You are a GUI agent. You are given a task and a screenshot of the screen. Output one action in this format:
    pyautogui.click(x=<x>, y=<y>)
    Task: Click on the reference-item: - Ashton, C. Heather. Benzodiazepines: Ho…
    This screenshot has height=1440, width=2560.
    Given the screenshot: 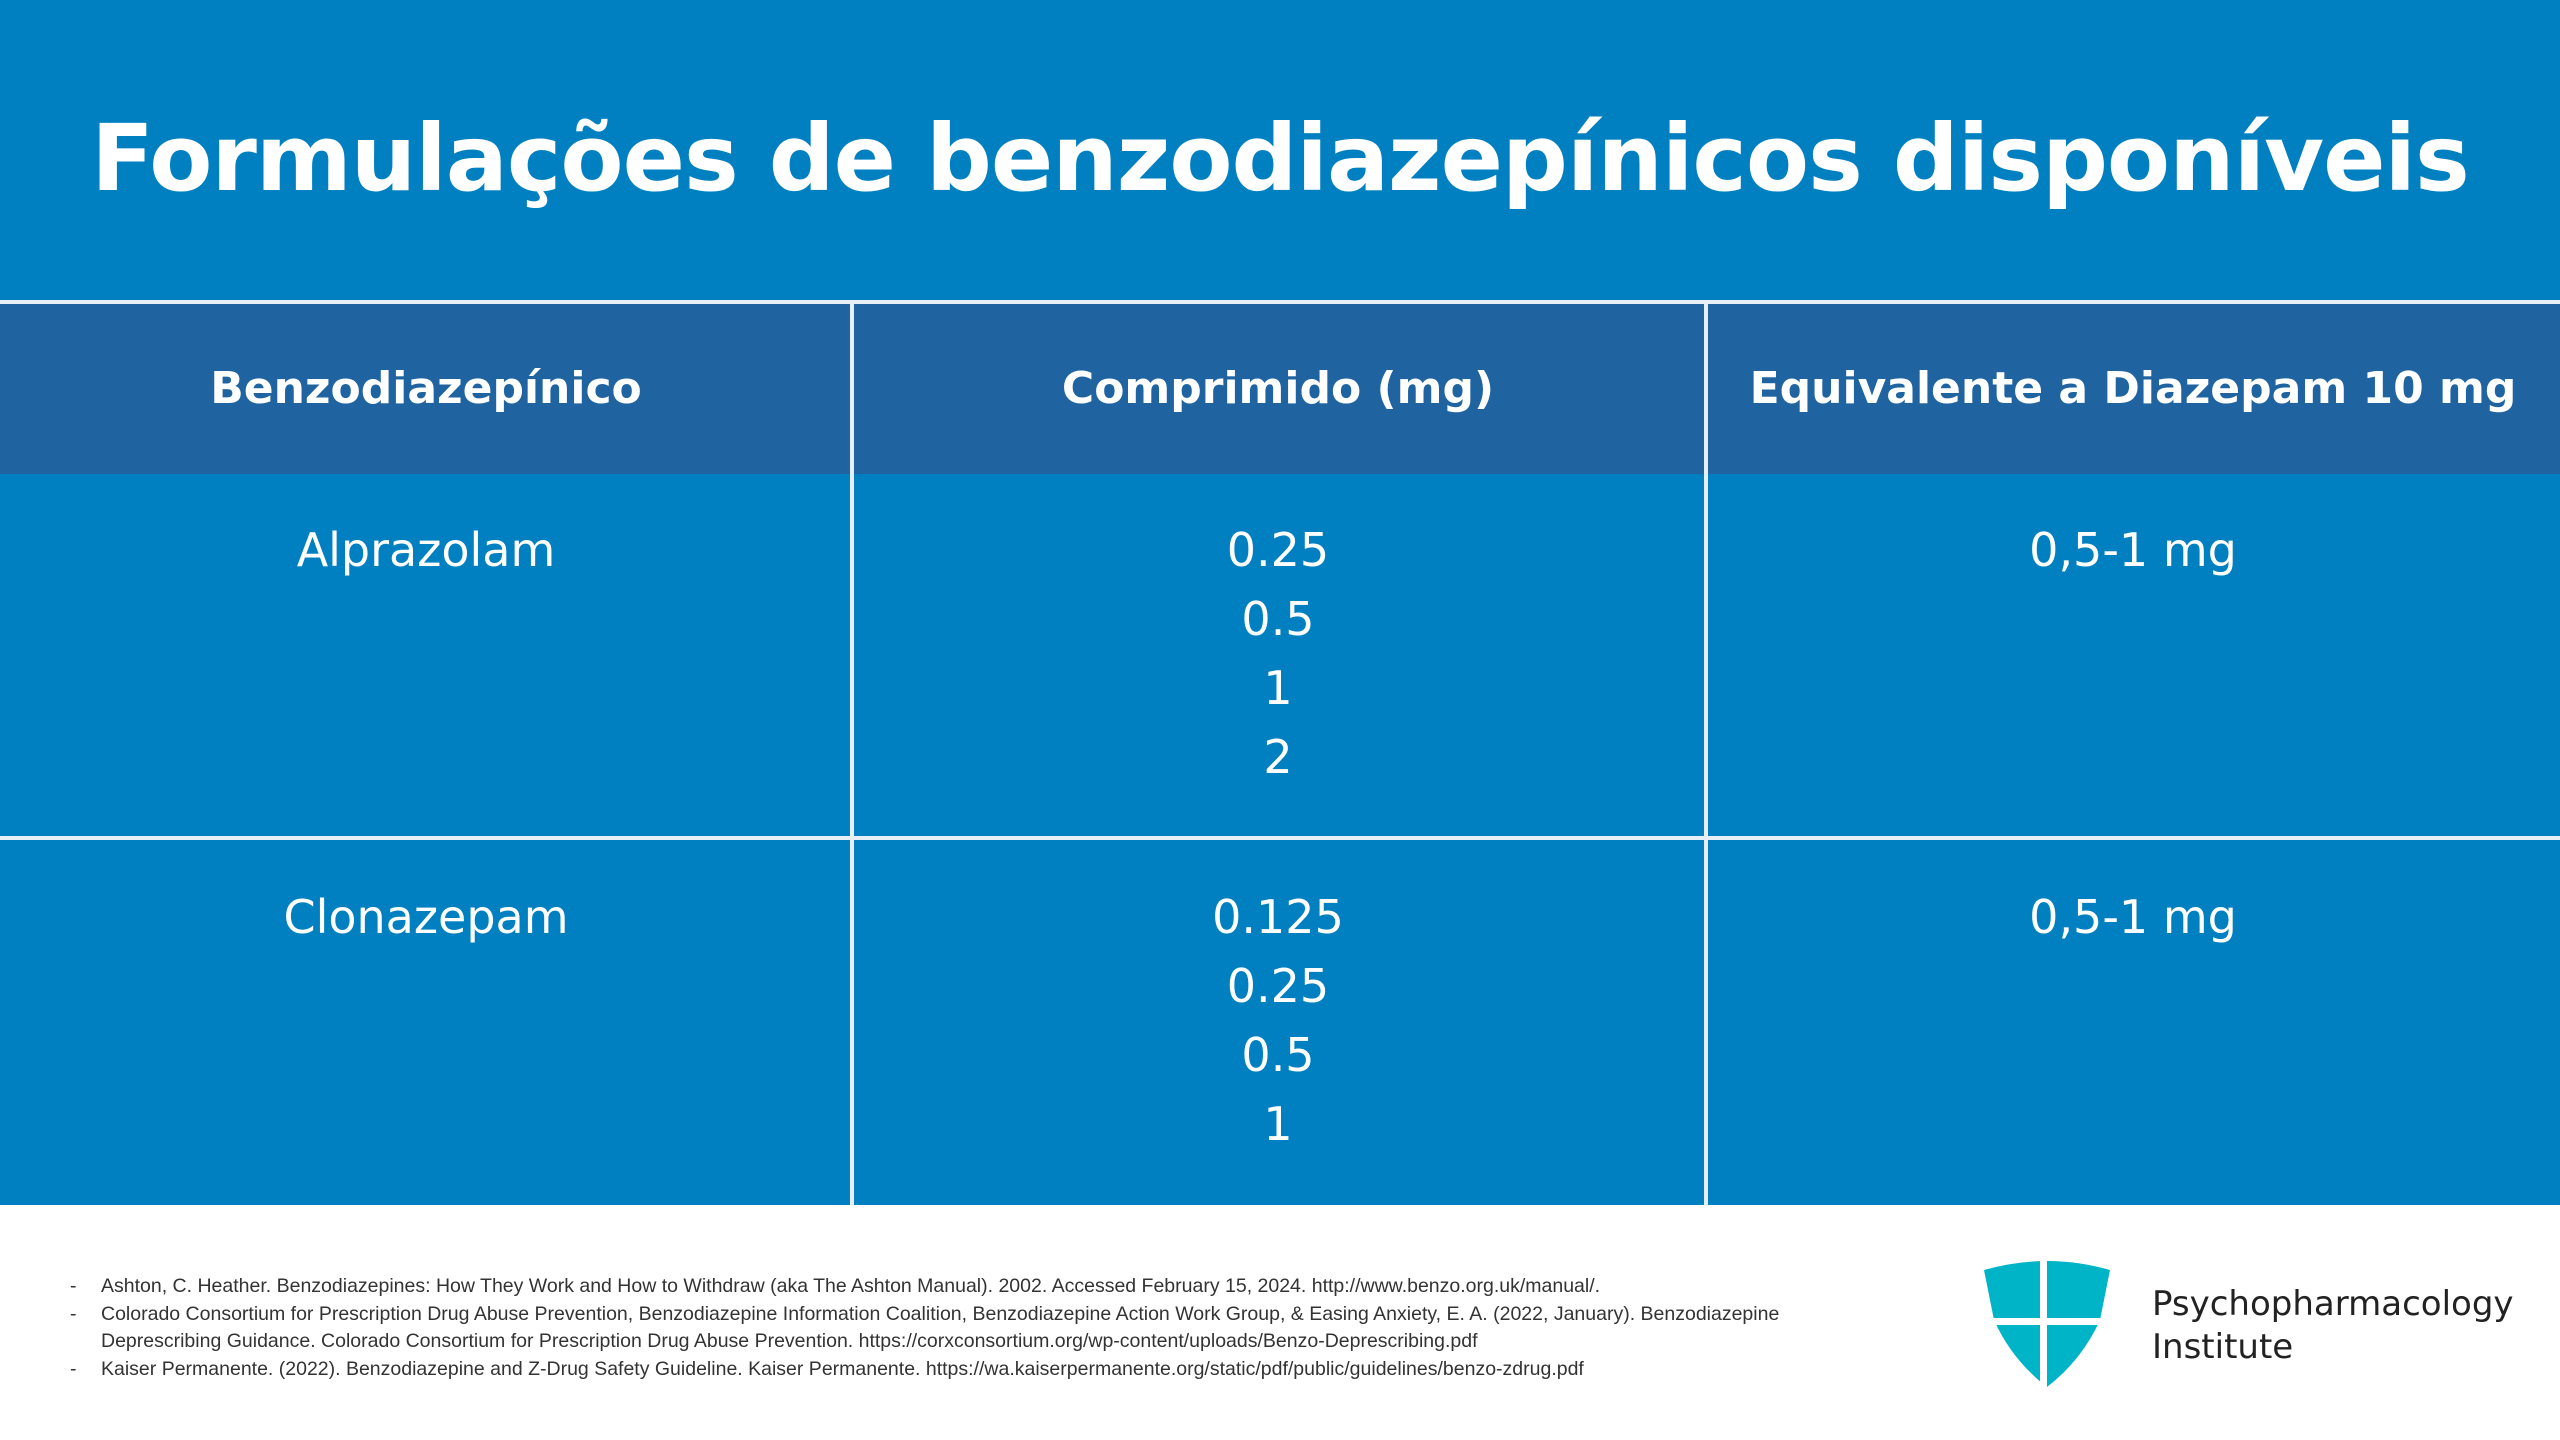 What is the action you would take?
    pyautogui.click(x=835, y=1286)
    